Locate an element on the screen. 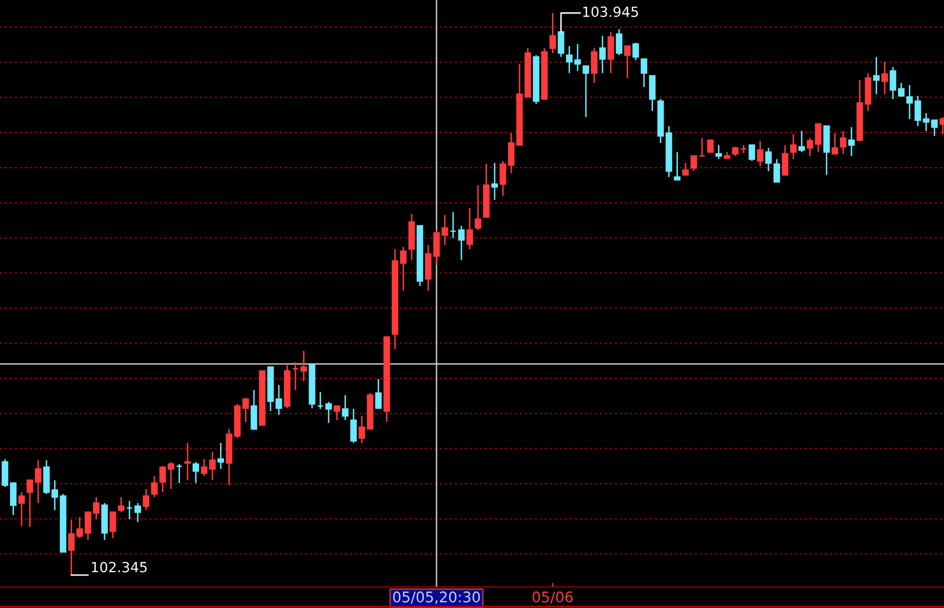 This screenshot has width=944, height=608. x-tick-label: 05/05,20:30 is located at coordinates (436, 597).